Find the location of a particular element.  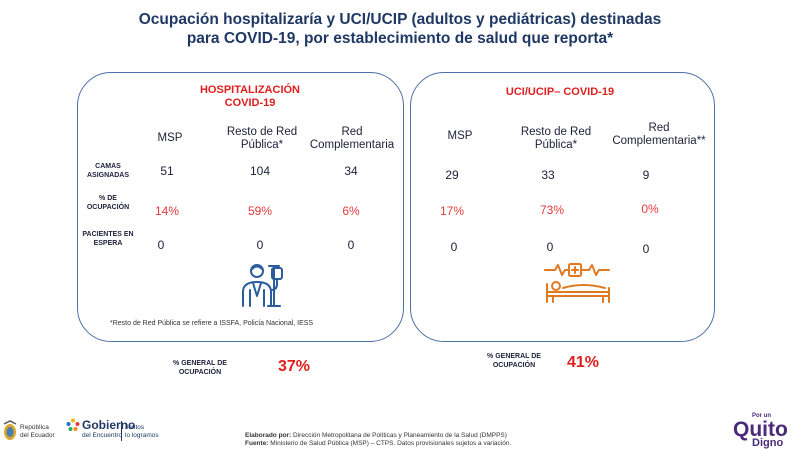

uci-ocup-msp: 17% is located at coordinates (452, 211).